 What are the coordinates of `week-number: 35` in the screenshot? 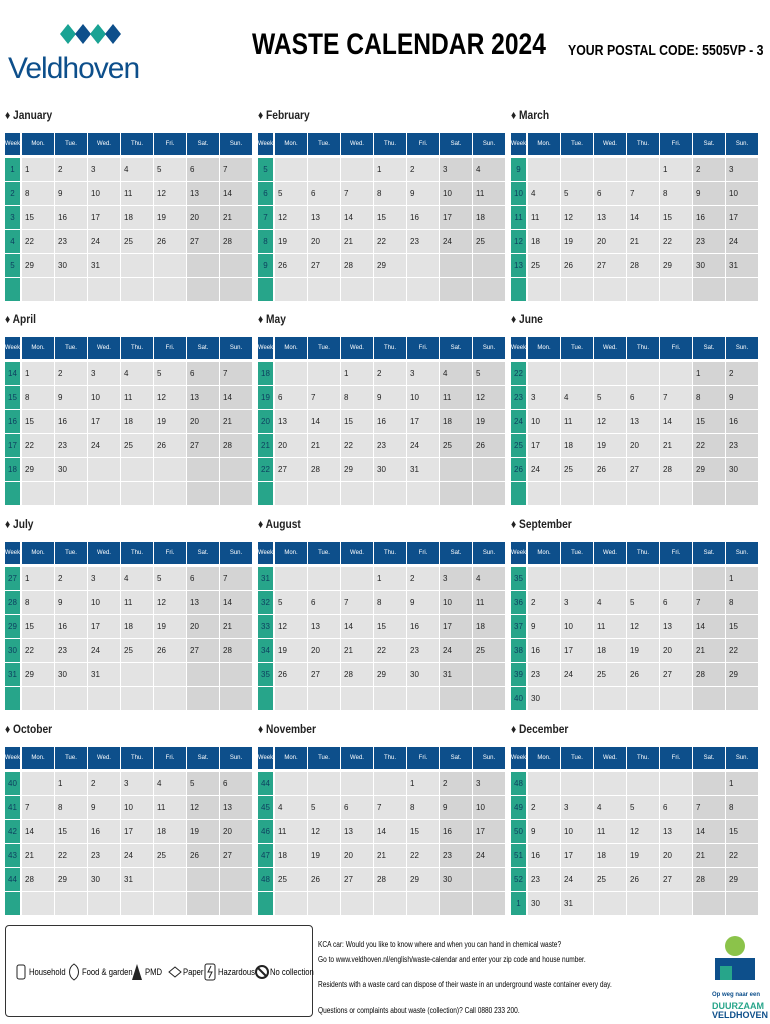 It's located at (265, 674).